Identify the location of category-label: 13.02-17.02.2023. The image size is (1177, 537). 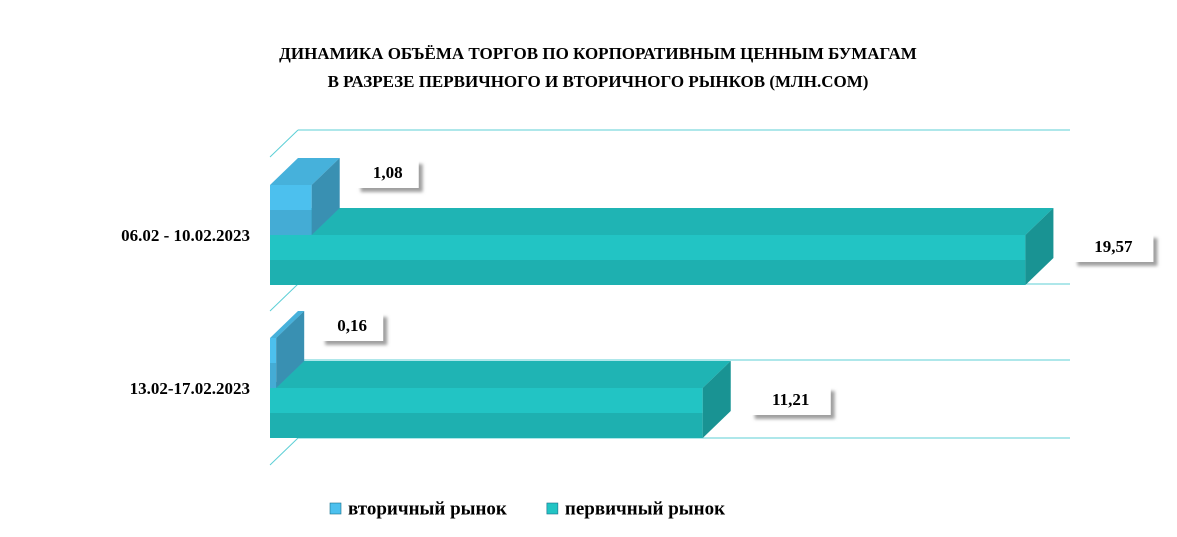
(190, 388).